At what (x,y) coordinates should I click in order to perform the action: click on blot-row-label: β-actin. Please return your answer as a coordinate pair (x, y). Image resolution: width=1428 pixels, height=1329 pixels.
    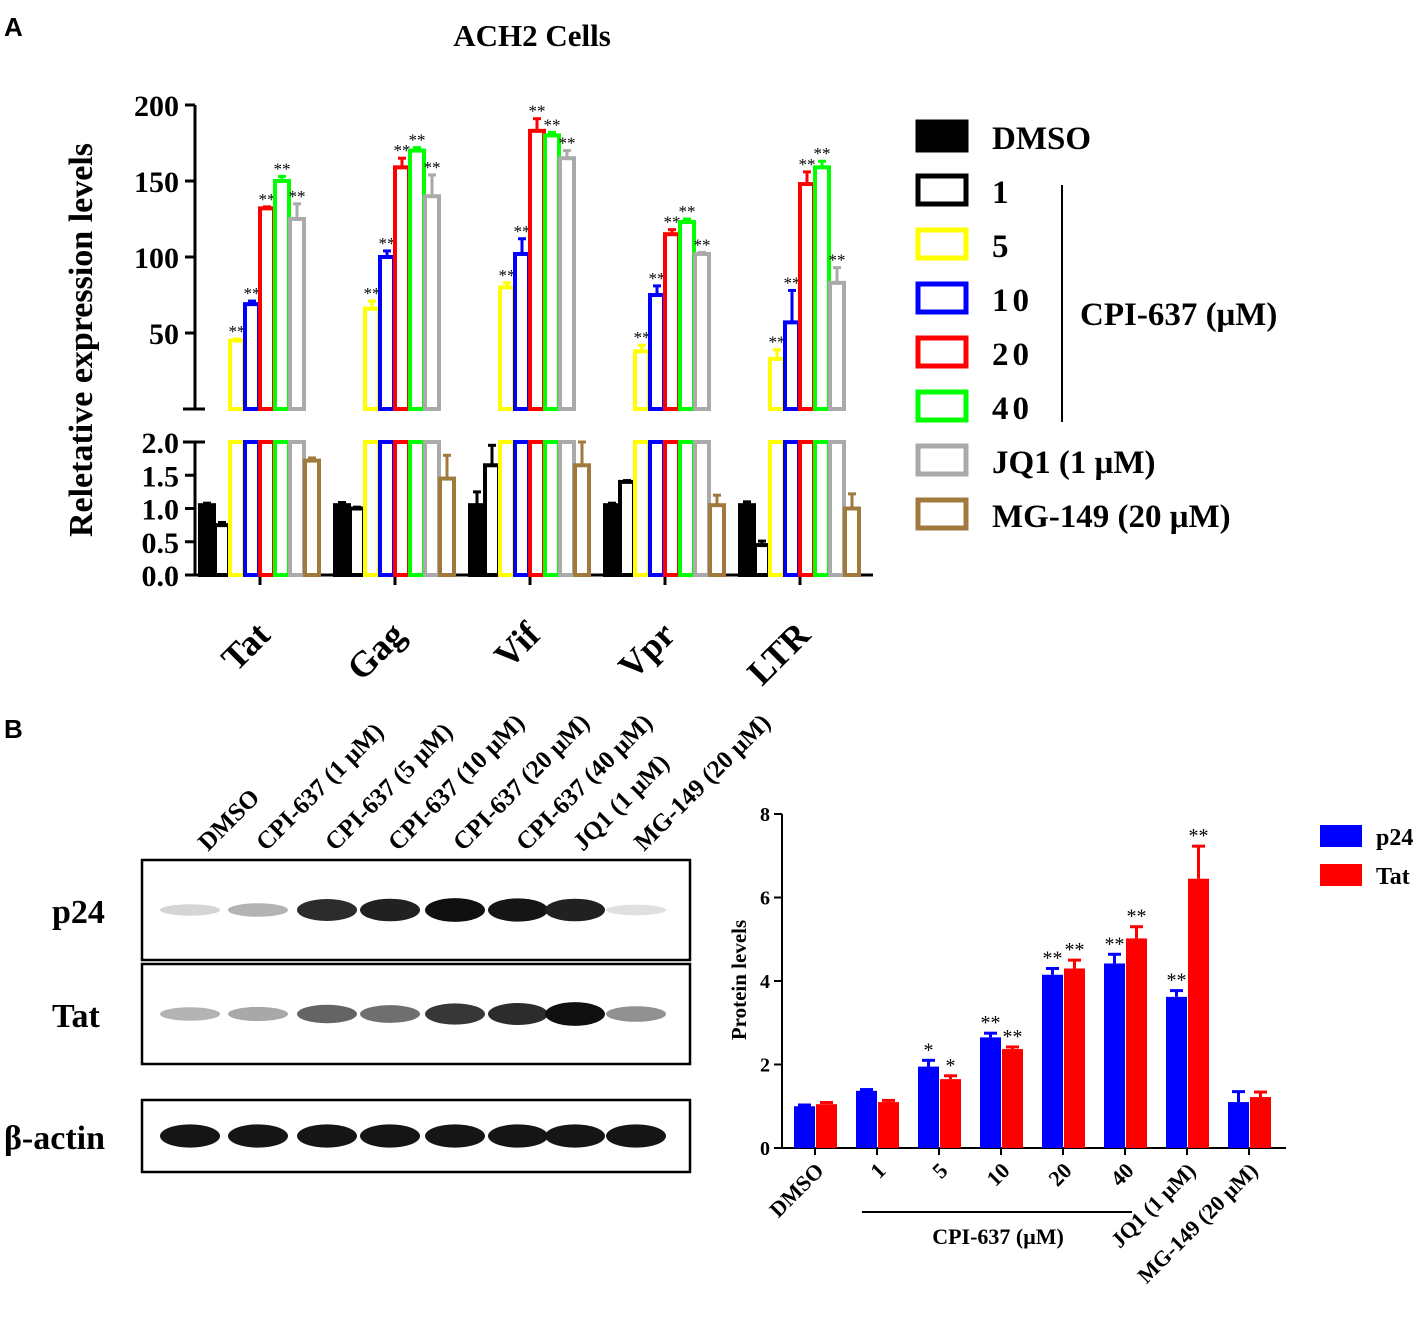
    Looking at the image, I should click on (54, 1138).